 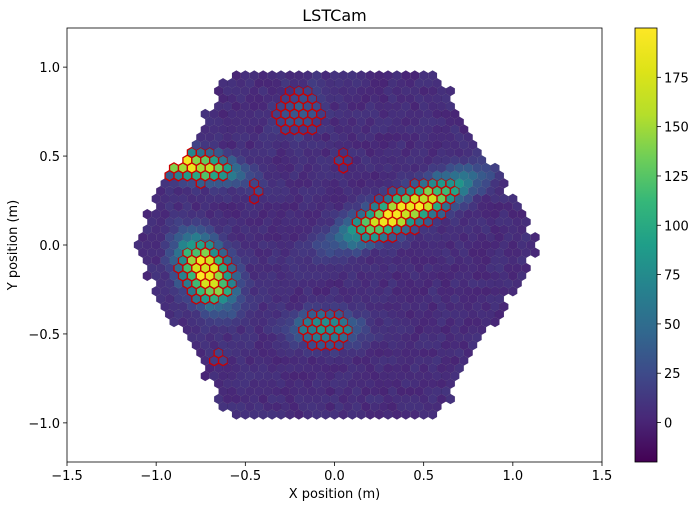 What do you see at coordinates (334, 15) in the screenshot?
I see `chart-title: LSTCam` at bounding box center [334, 15].